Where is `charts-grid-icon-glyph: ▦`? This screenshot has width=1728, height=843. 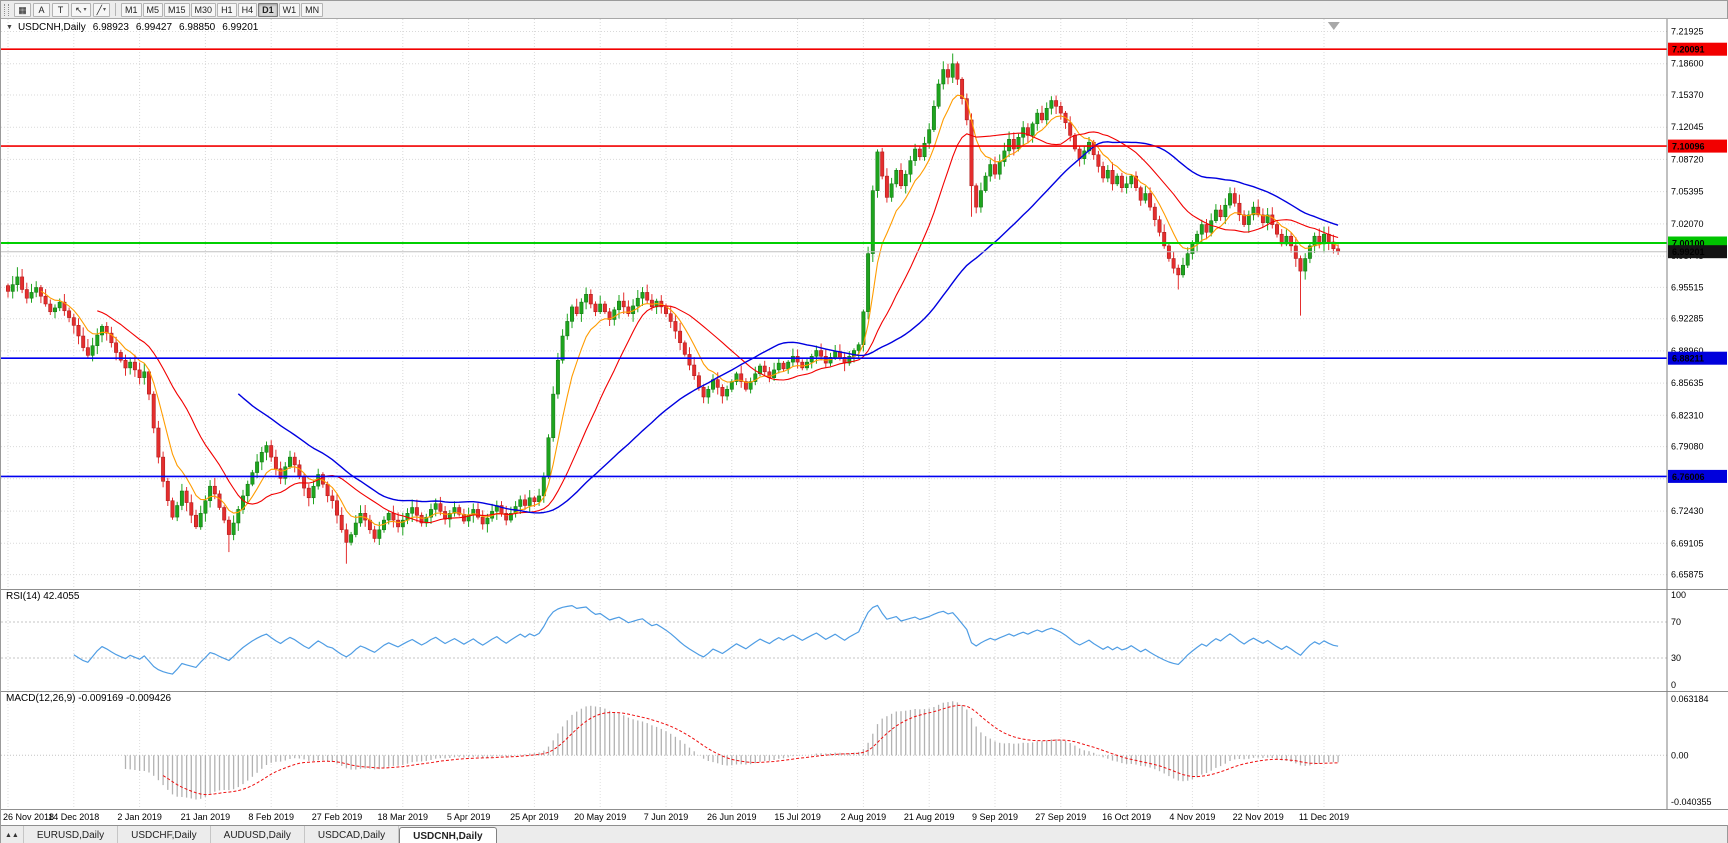 charts-grid-icon-glyph: ▦ is located at coordinates (22, 9).